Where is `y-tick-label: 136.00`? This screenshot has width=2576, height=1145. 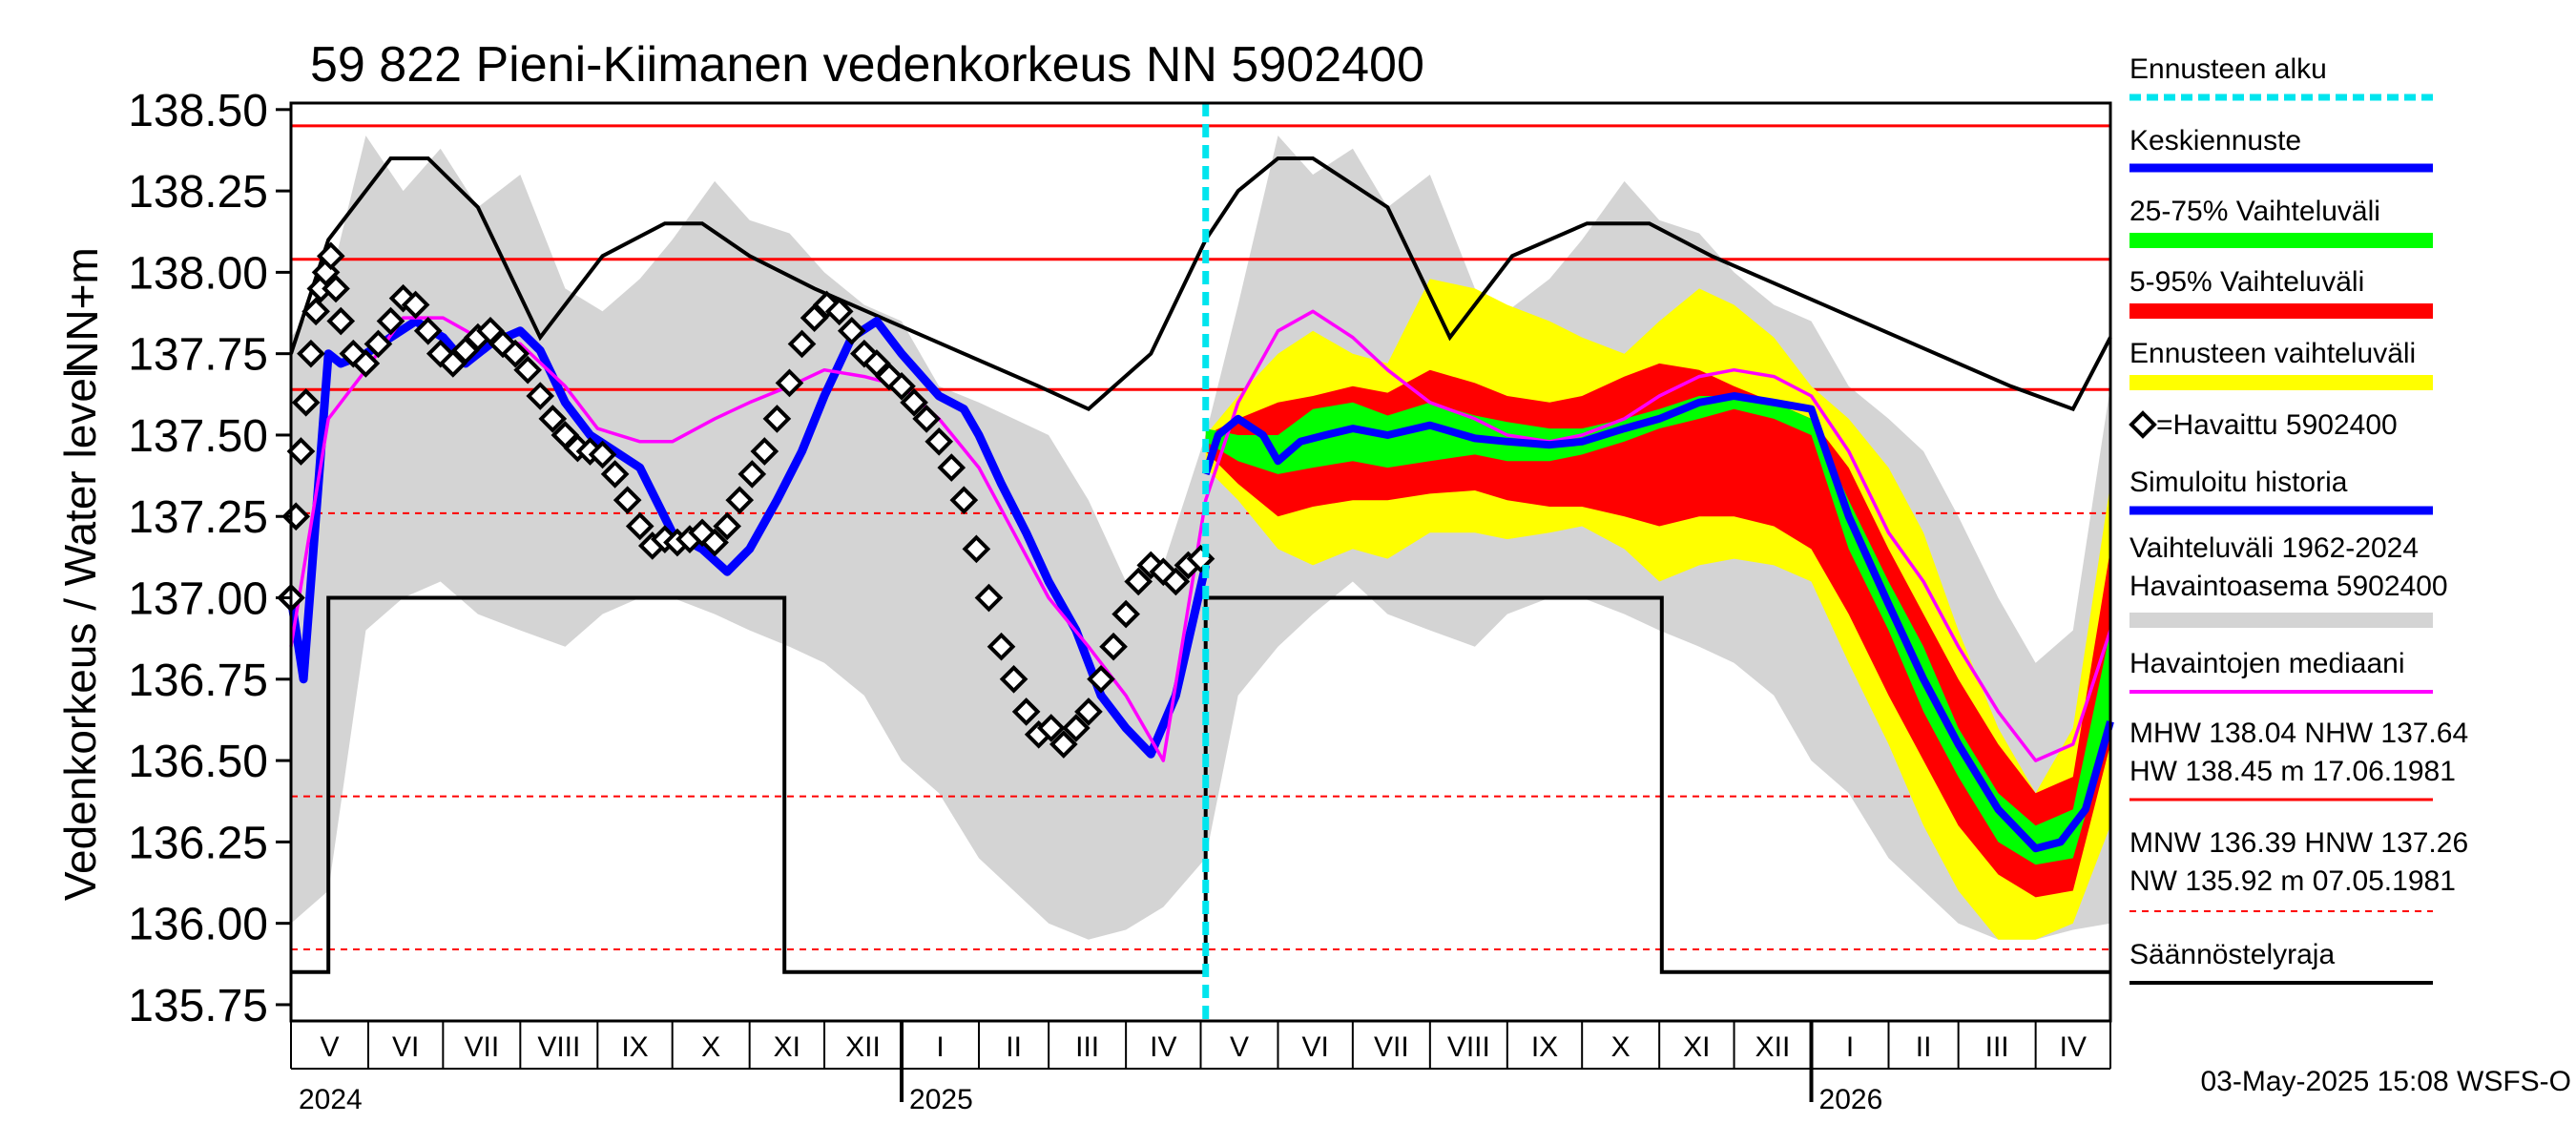 y-tick-label: 136.00 is located at coordinates (198, 925).